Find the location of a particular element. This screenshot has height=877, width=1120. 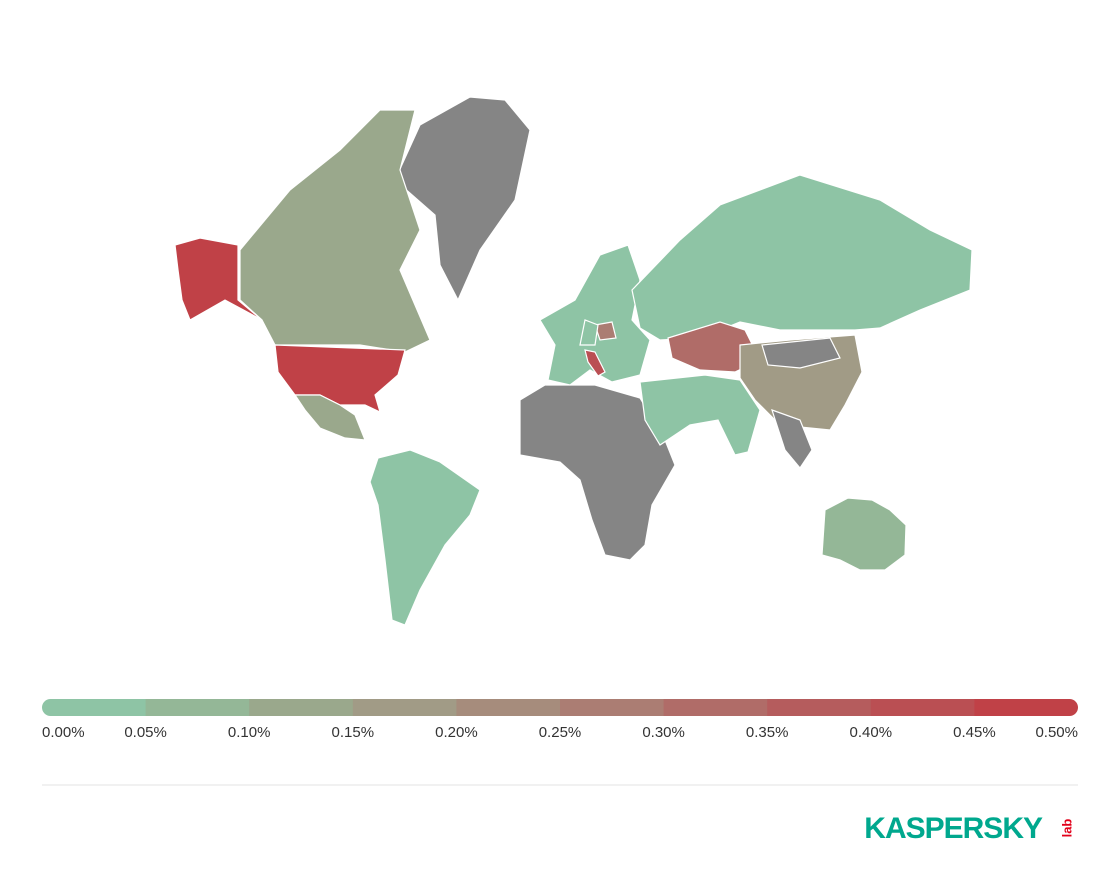

legend-tick-label: 0.00% is located at coordinates (63, 732).